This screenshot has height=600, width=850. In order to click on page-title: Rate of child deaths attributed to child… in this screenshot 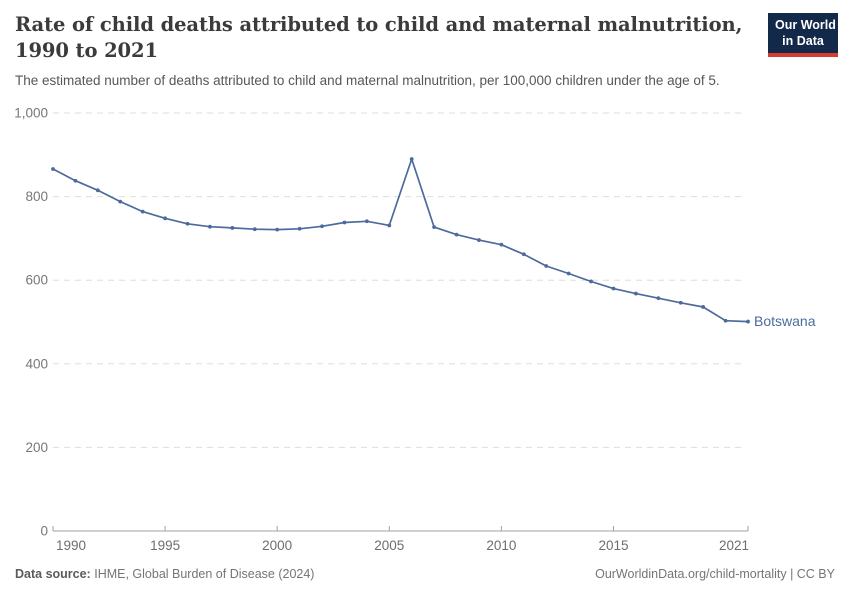, I will do `click(385, 37)`.